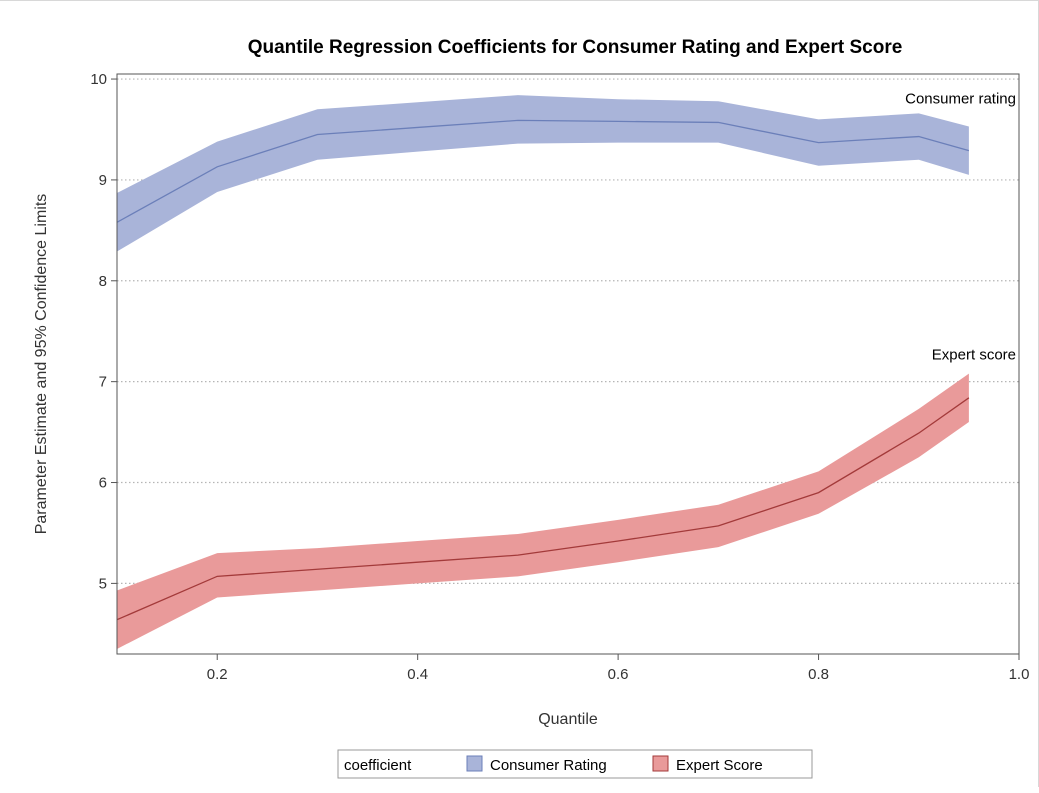 Image resolution: width=1039 pixels, height=793 pixels. Describe the element at coordinates (103, 382) in the screenshot. I see `y-tick-label: 7` at that location.